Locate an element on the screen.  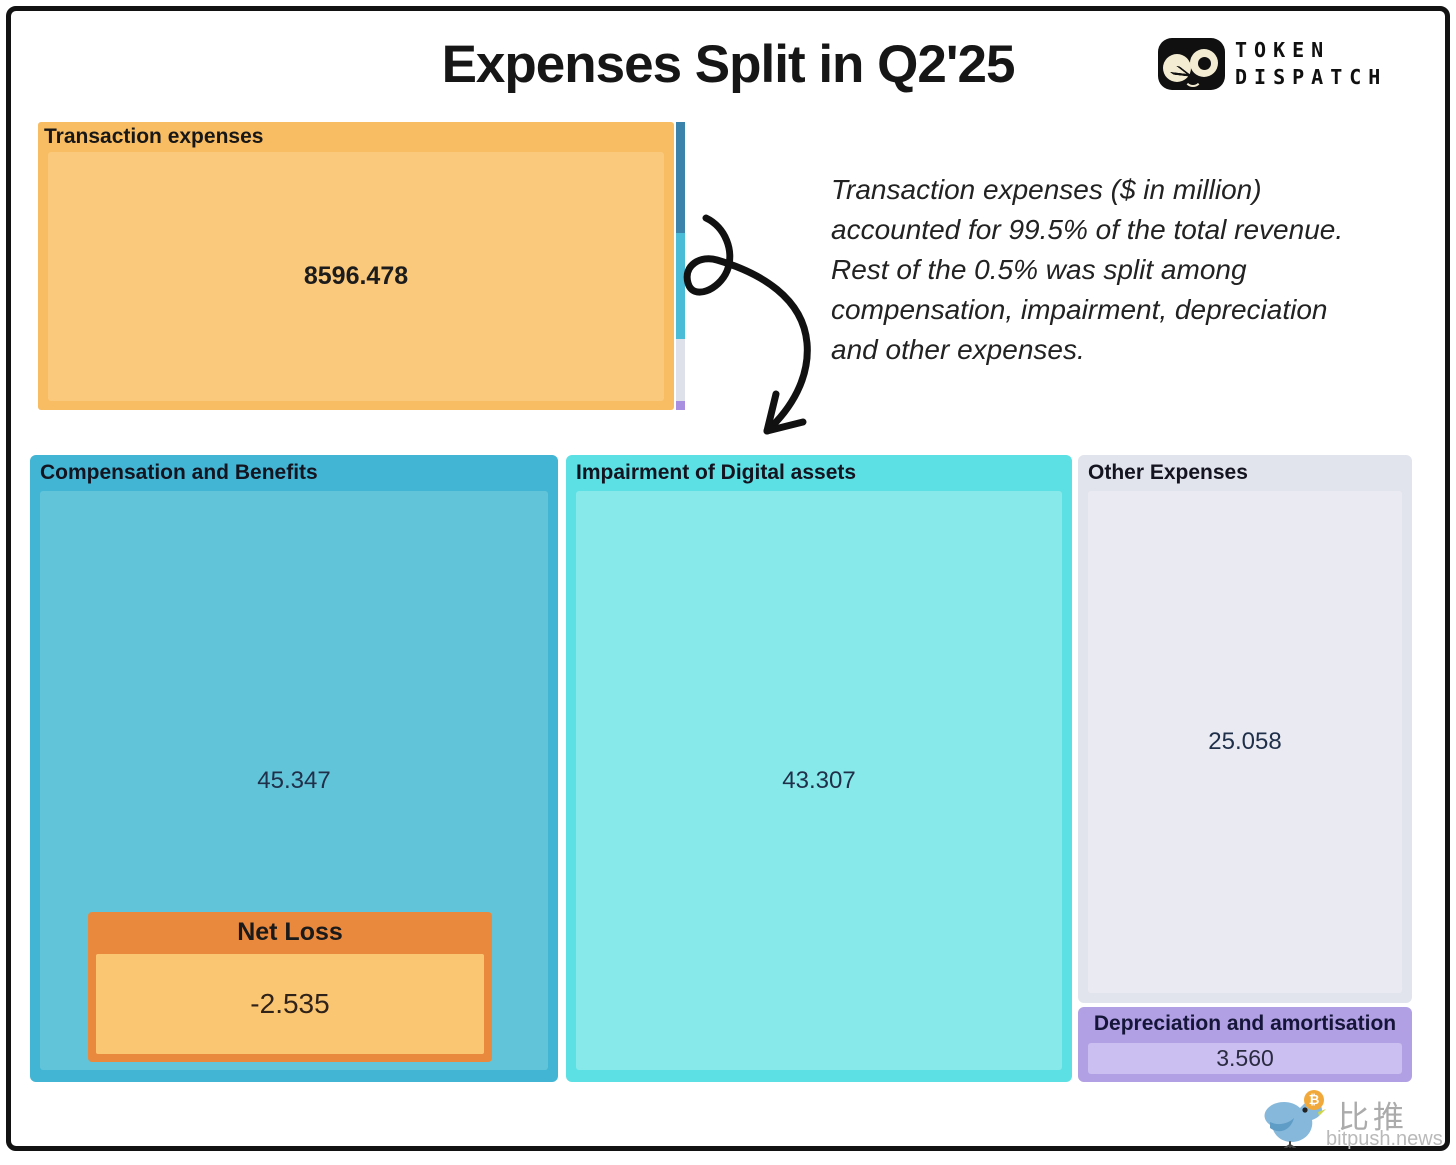
bitpush-logo: ₿ 比推 bitpush.news is located at coordinates (1350, 1121).